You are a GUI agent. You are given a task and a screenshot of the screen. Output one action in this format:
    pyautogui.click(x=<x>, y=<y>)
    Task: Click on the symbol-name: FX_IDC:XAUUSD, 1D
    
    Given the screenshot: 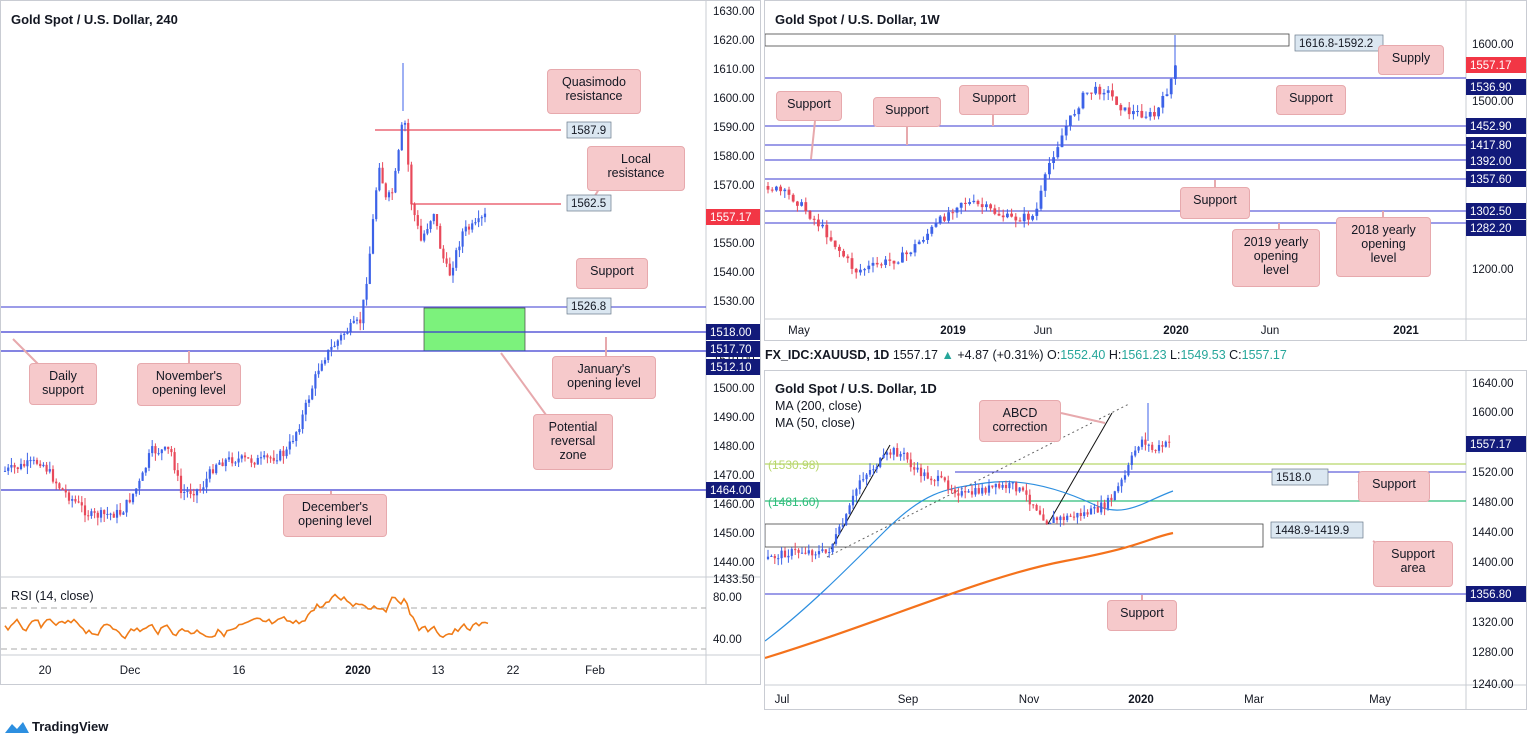 What is the action you would take?
    pyautogui.click(x=827, y=355)
    